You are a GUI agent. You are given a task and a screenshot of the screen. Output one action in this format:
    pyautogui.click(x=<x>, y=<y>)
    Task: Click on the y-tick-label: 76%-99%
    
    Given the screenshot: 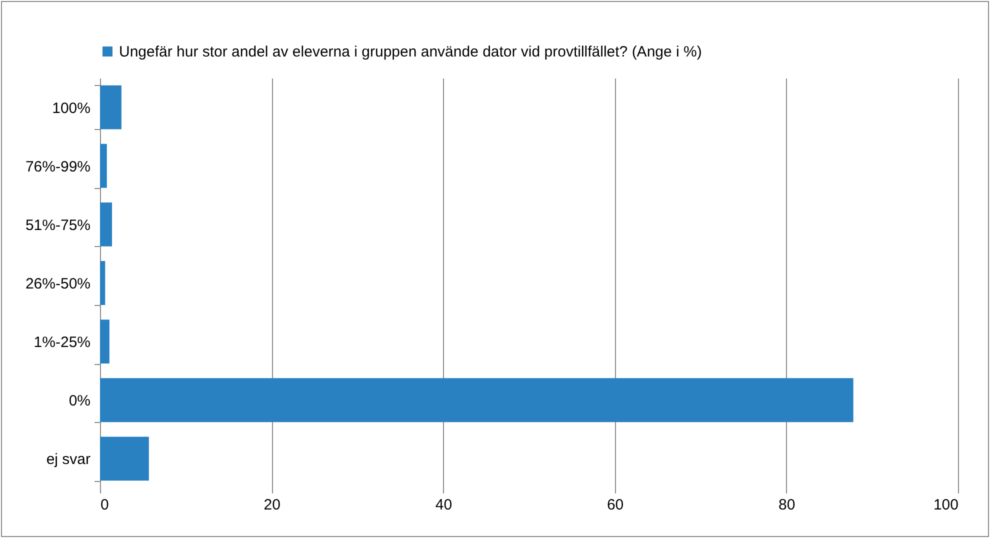 What is the action you would take?
    pyautogui.click(x=57, y=167)
    